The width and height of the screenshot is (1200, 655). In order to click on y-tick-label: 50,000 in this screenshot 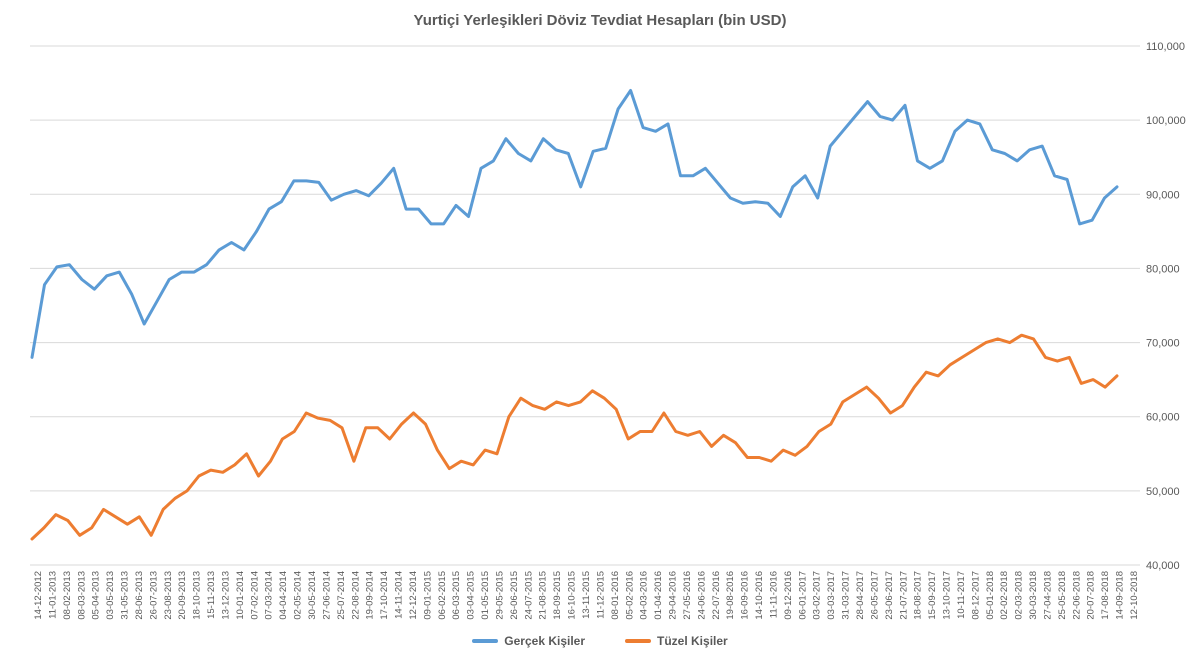, I will do `click(1163, 492)`.